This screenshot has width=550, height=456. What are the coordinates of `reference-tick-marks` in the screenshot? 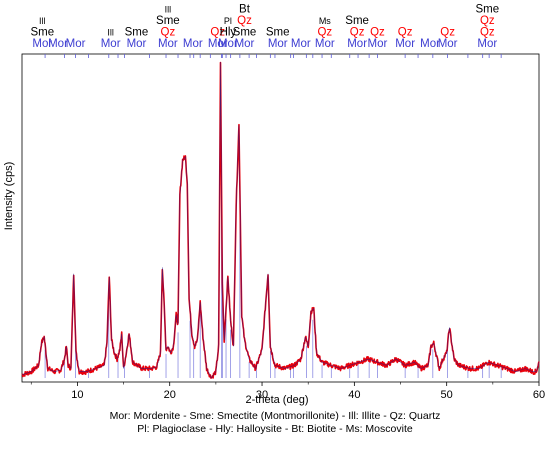 It's located at (273, 56).